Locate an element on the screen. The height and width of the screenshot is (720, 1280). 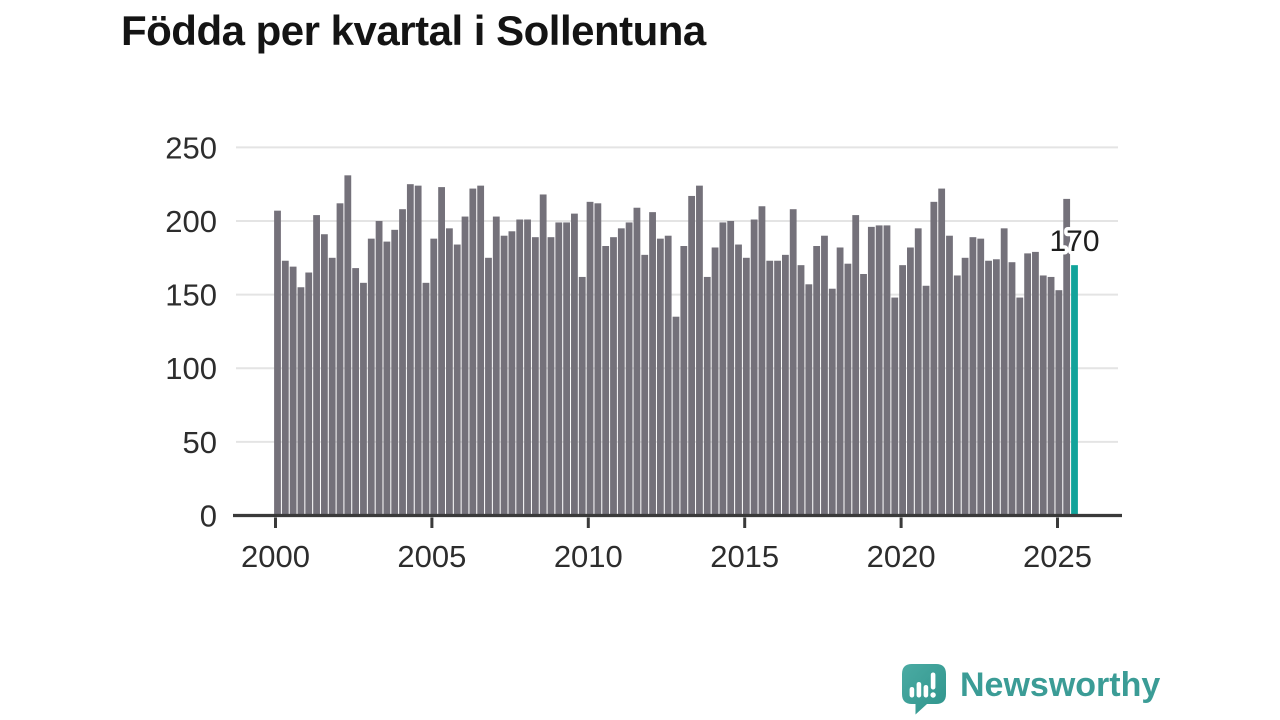
y-axis-tick-label: 150 is located at coordinates (191, 295).